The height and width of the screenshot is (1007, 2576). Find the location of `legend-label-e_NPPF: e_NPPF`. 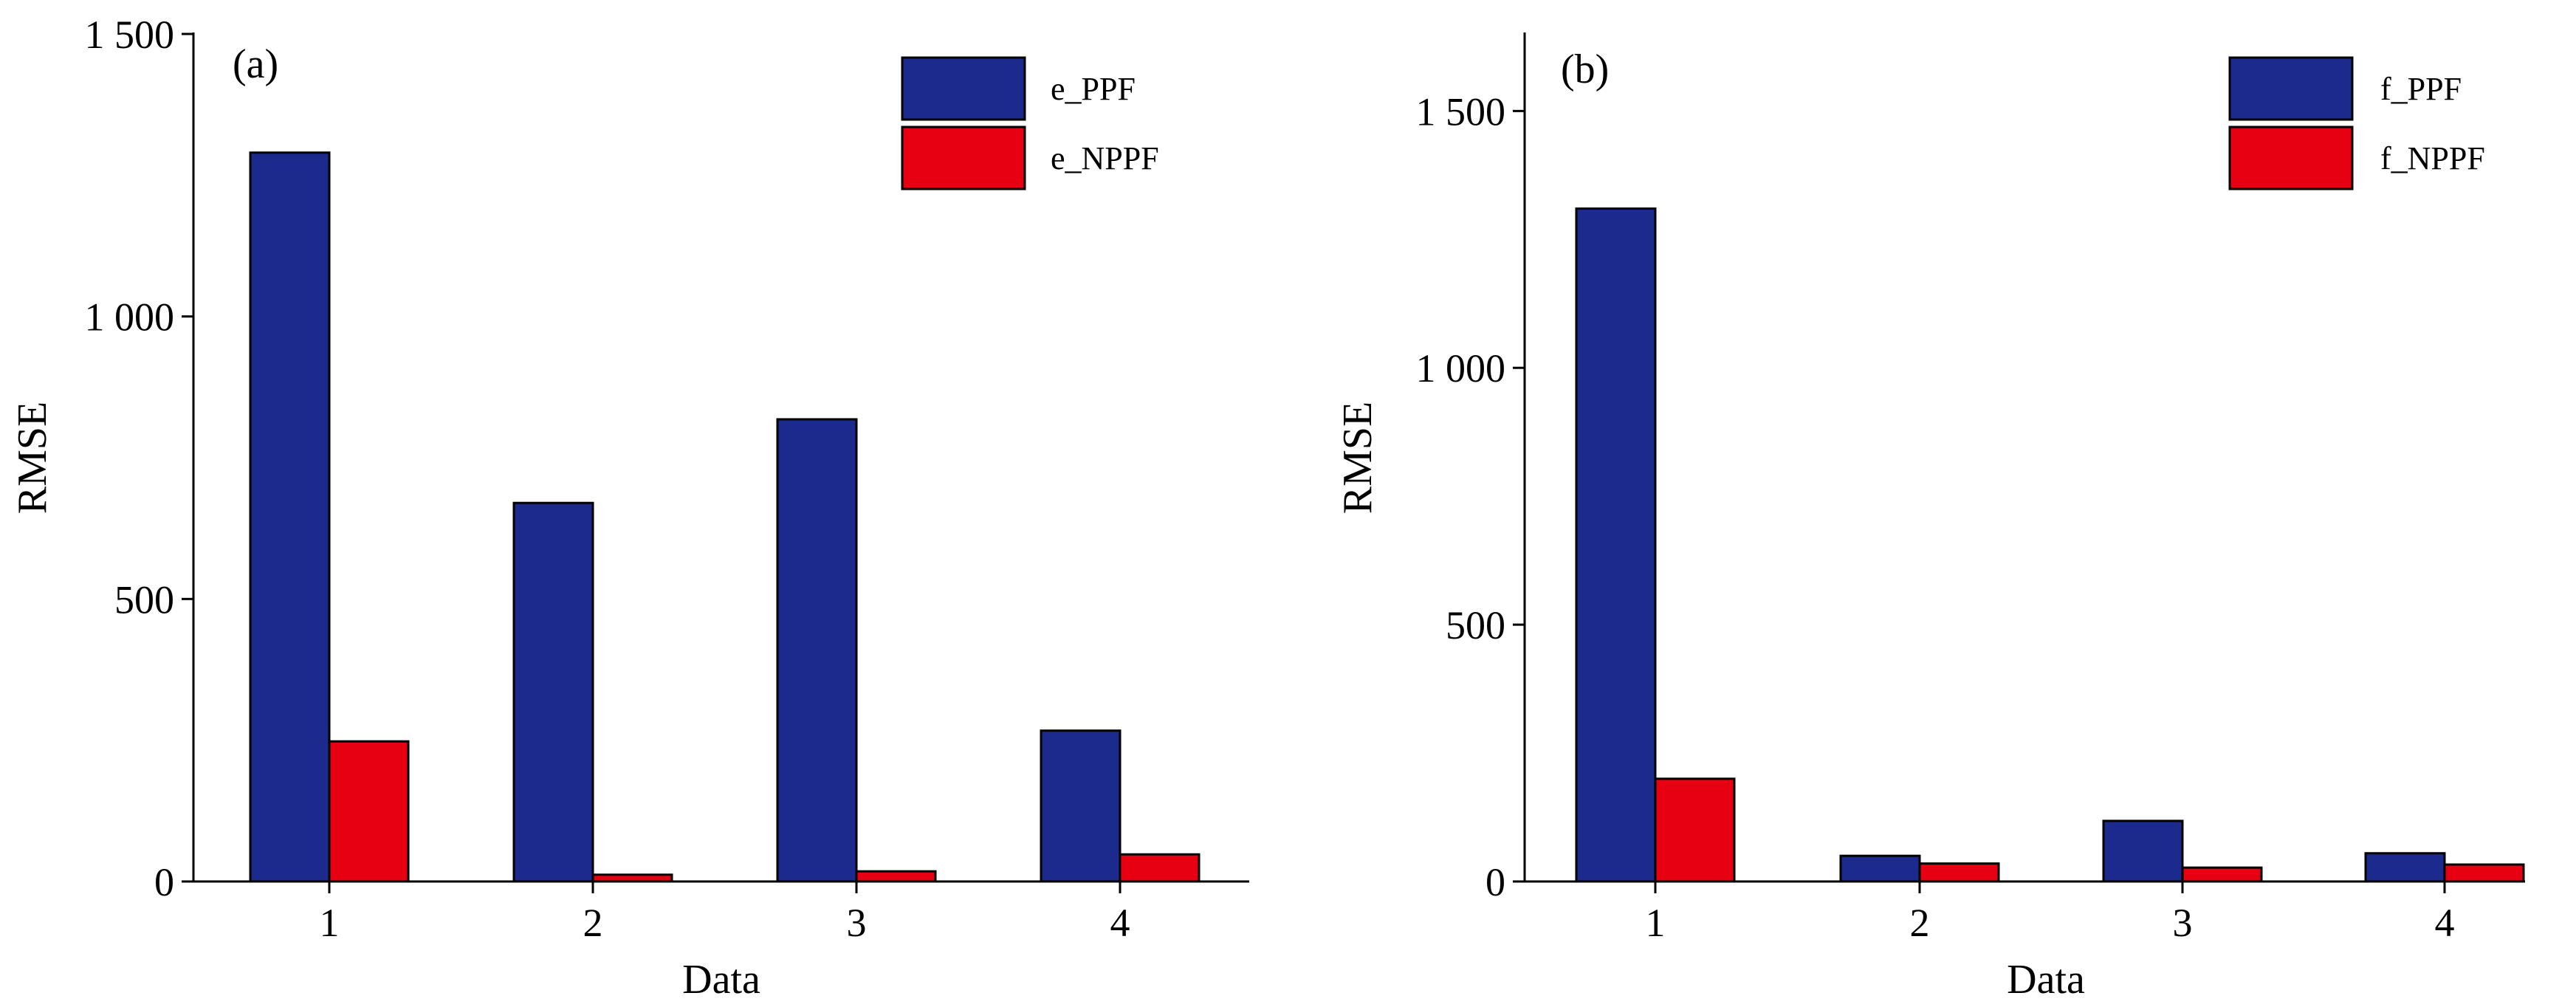

legend-label-e_NPPF: e_NPPF is located at coordinates (1105, 158).